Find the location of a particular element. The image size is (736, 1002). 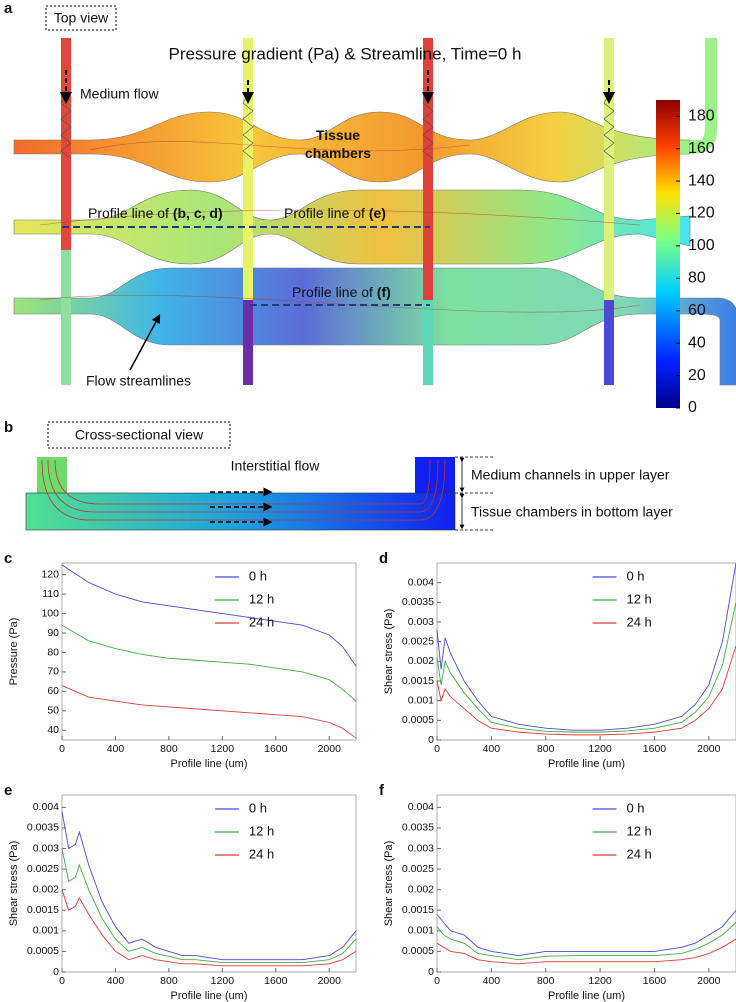

y-tick-label: 0 is located at coordinates (431, 972).